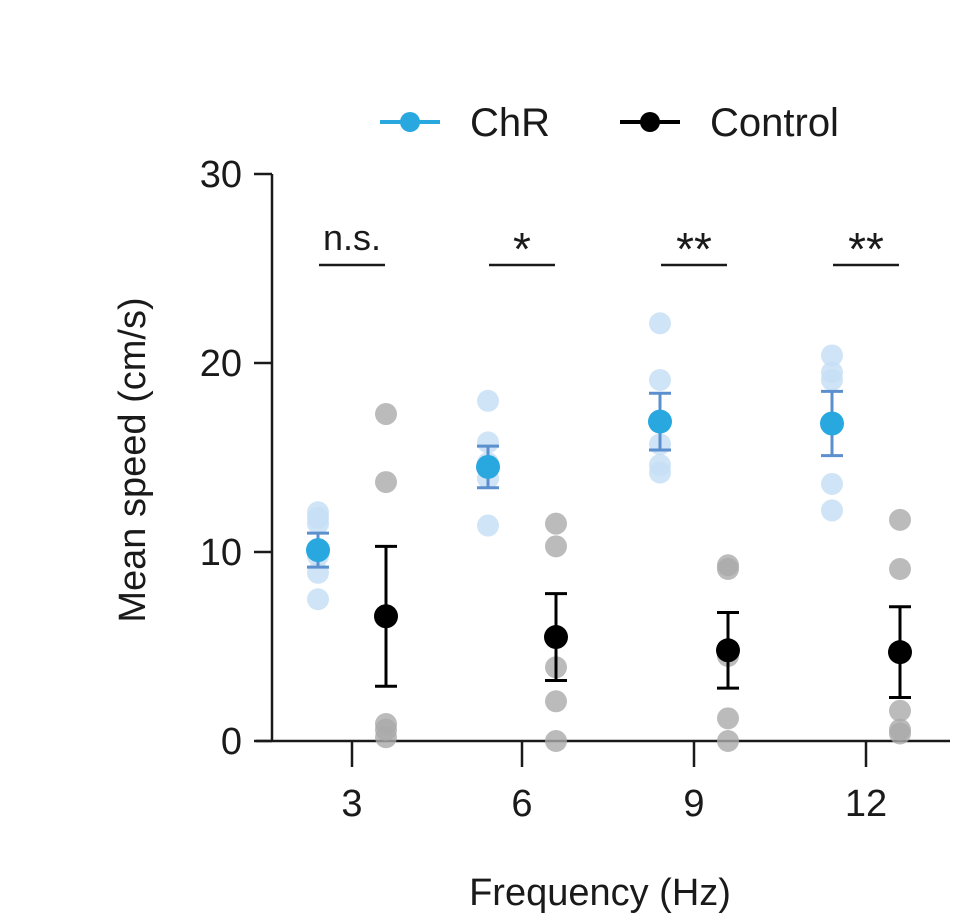 This screenshot has height=918, width=955. What do you see at coordinates (133, 459) in the screenshot?
I see `y-axis-title: Mean speed (cm/s)` at bounding box center [133, 459].